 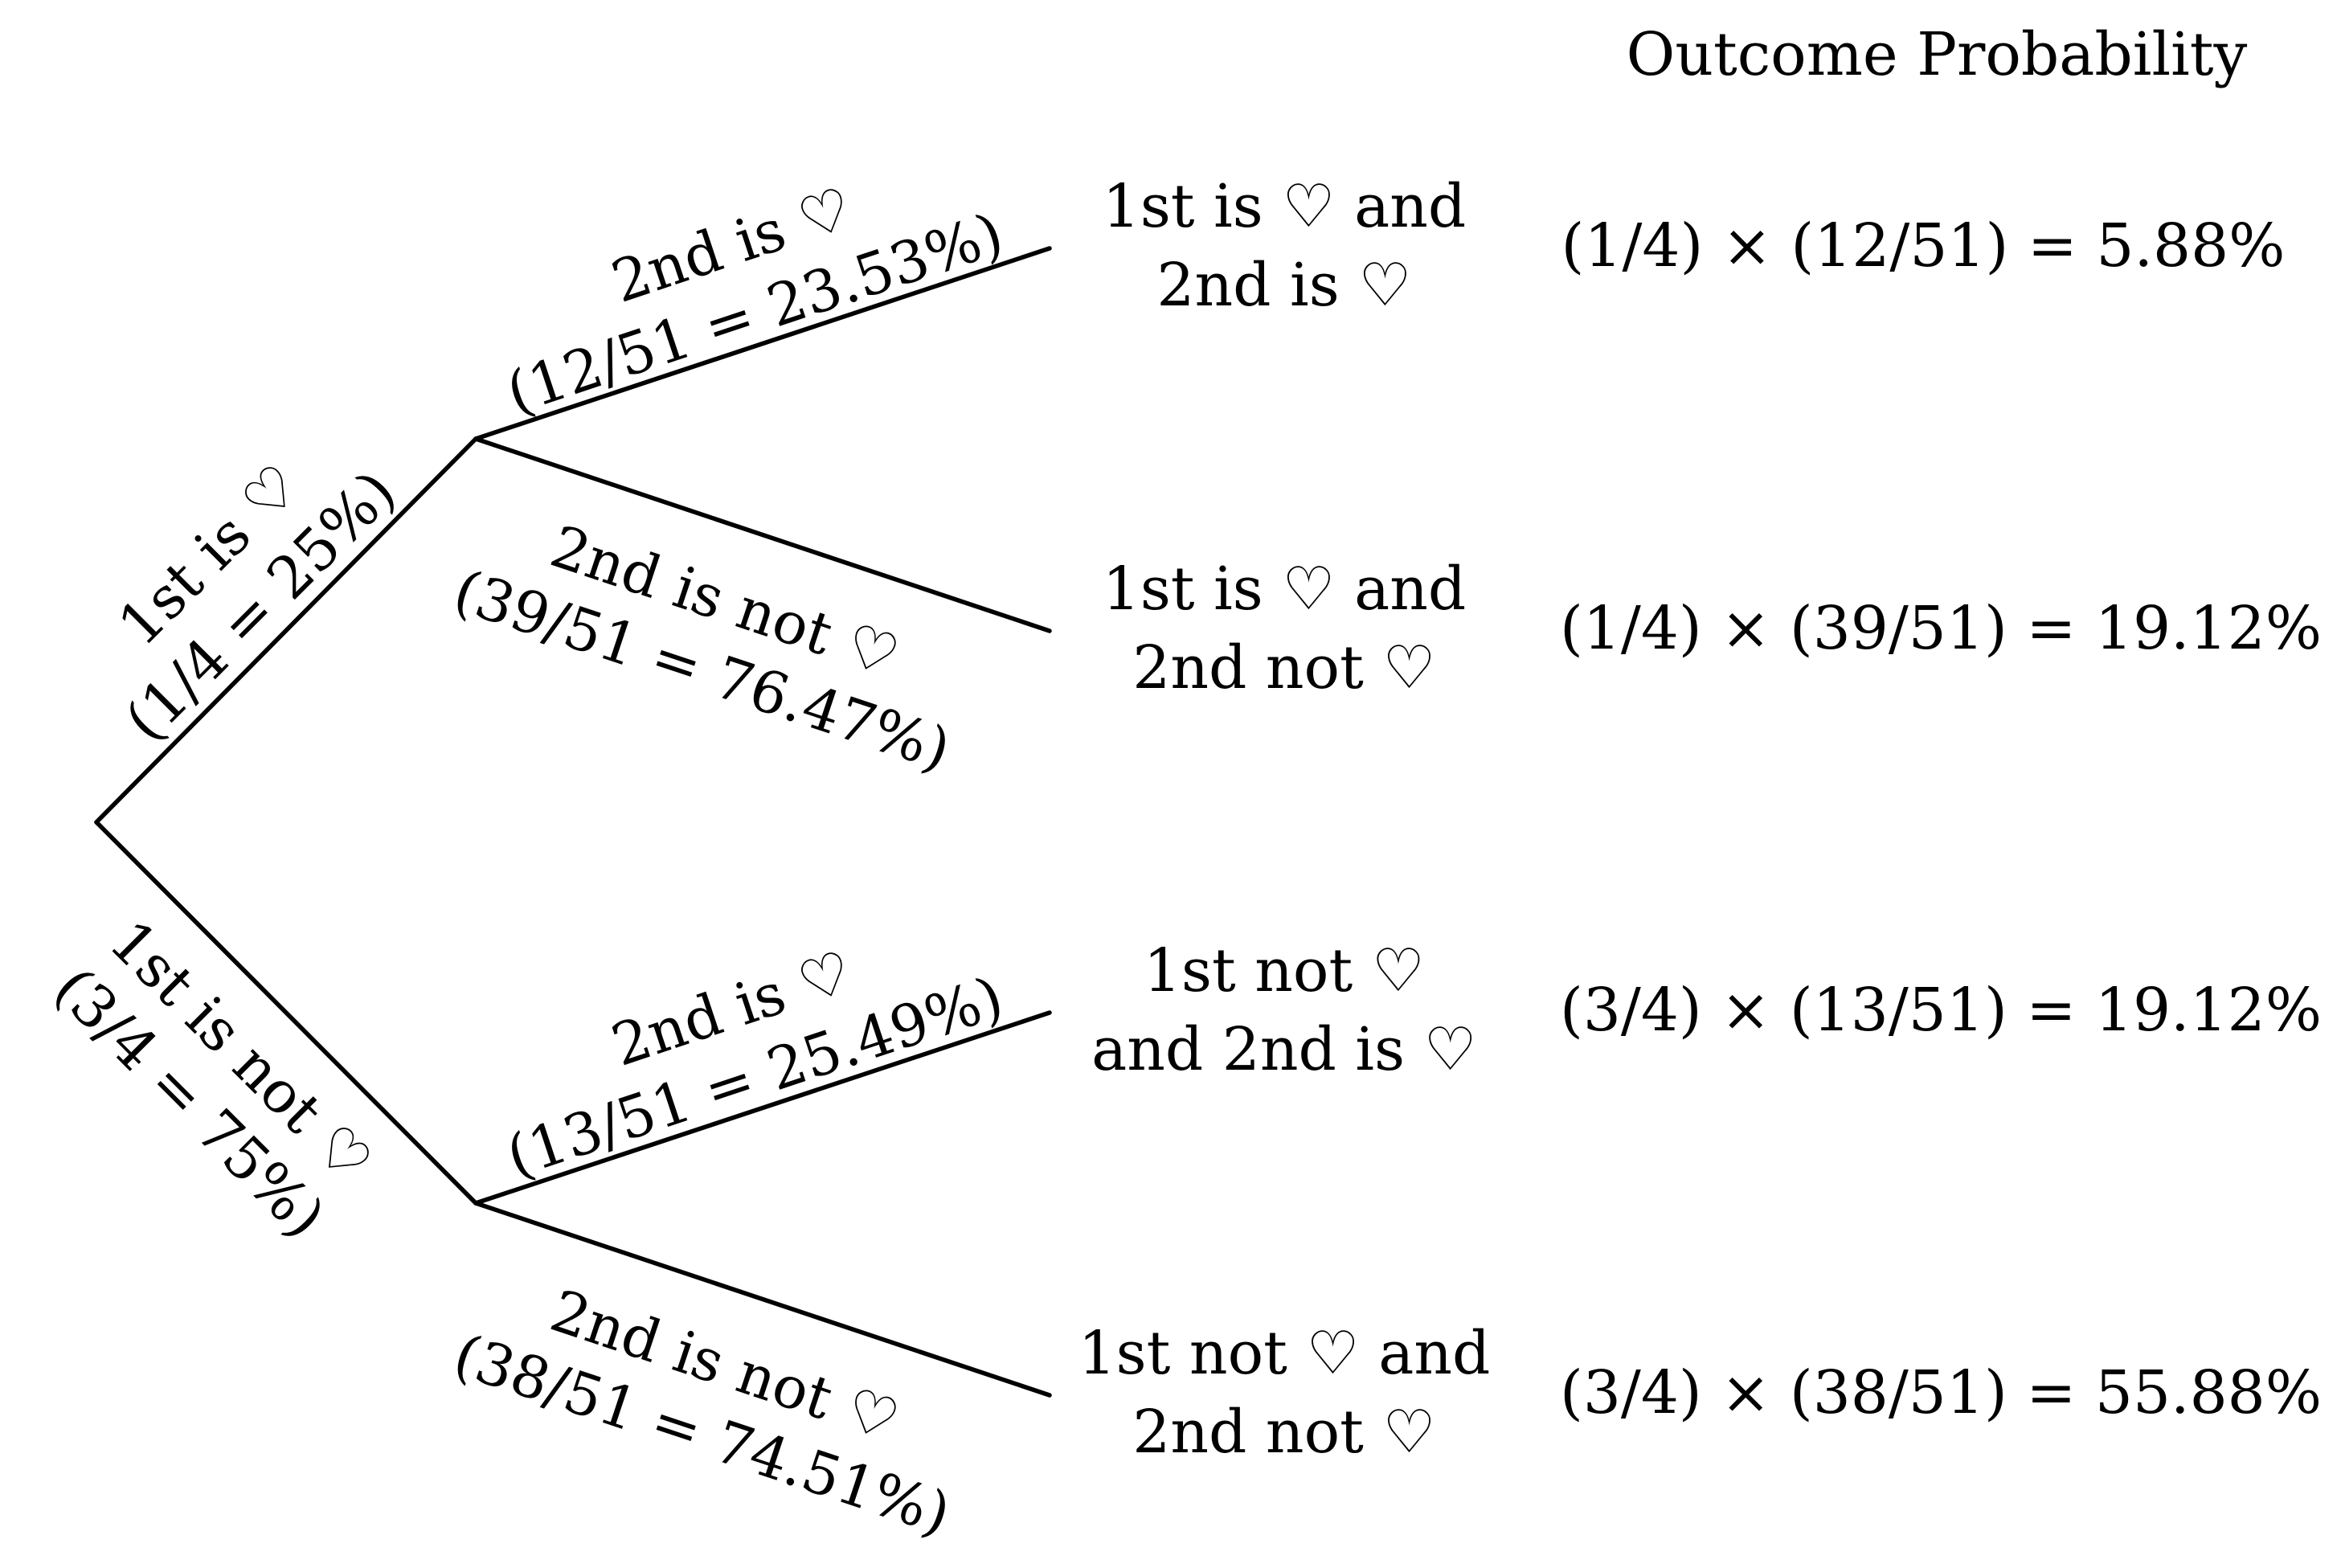 I want to click on outcome-probability-header: Outcome Probability, so click(x=1937, y=54).